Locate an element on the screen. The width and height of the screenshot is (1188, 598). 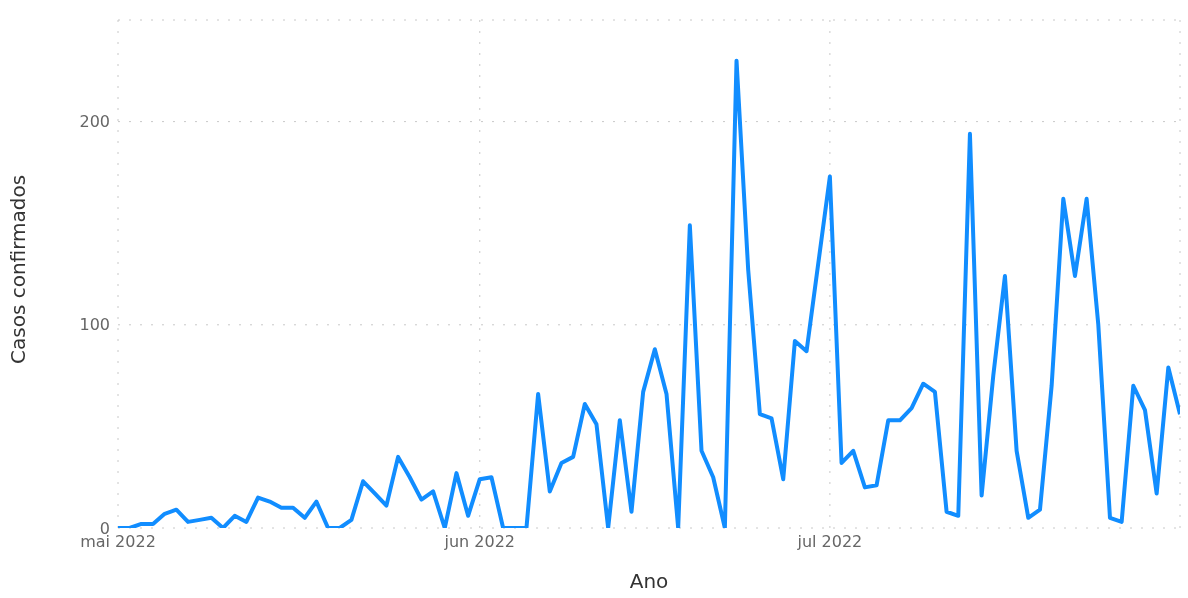
y-axis-title: Casos confirmados is located at coordinates (18, 269).